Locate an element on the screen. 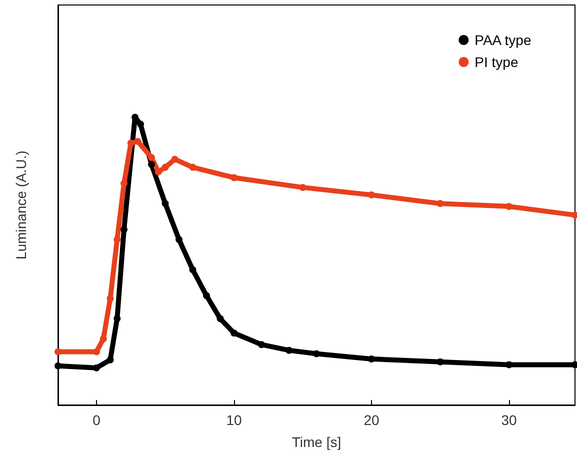 The width and height of the screenshot is (577, 460). y-axis-title: Luminance (A.U.) is located at coordinates (21, 205).